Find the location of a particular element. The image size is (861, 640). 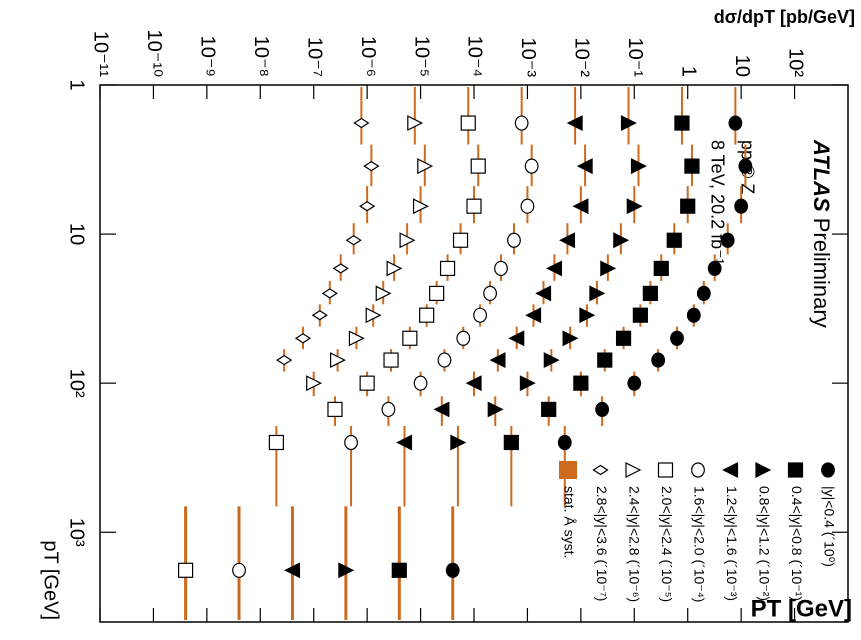

energy-label: 8 TeV, 20.2 fb⁻¹ is located at coordinates (717, 202).